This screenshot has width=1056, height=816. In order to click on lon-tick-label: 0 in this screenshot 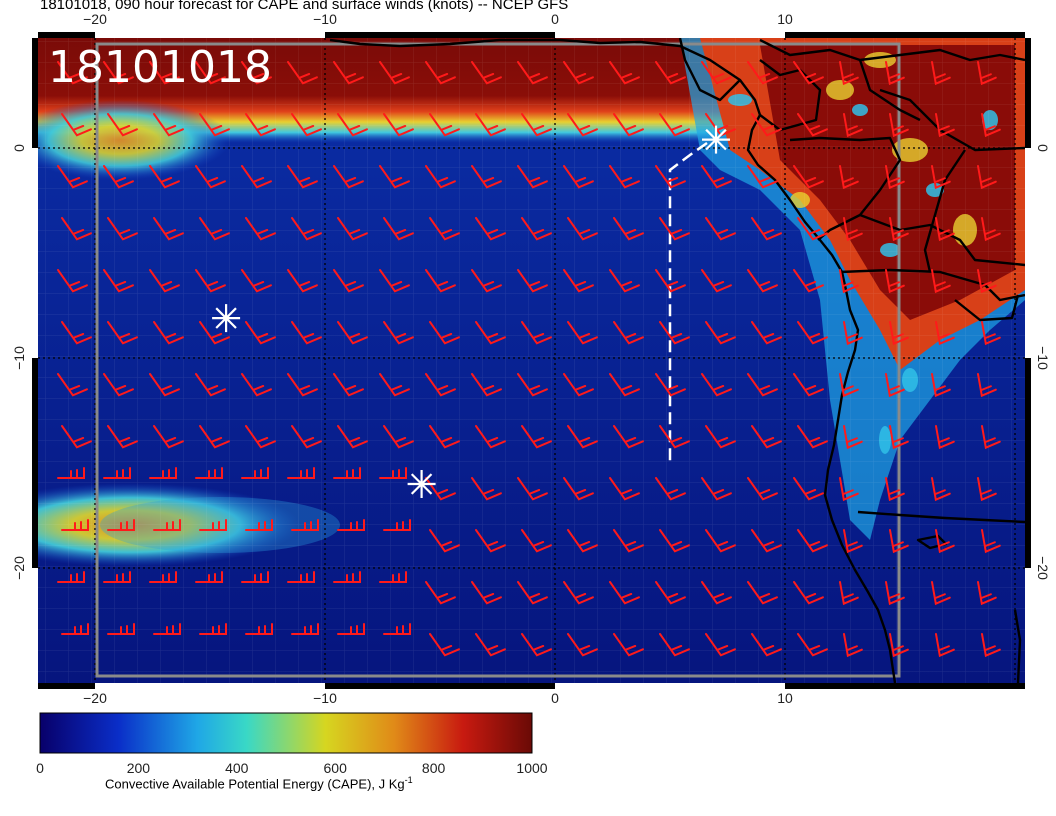, I will do `click(555, 19)`.